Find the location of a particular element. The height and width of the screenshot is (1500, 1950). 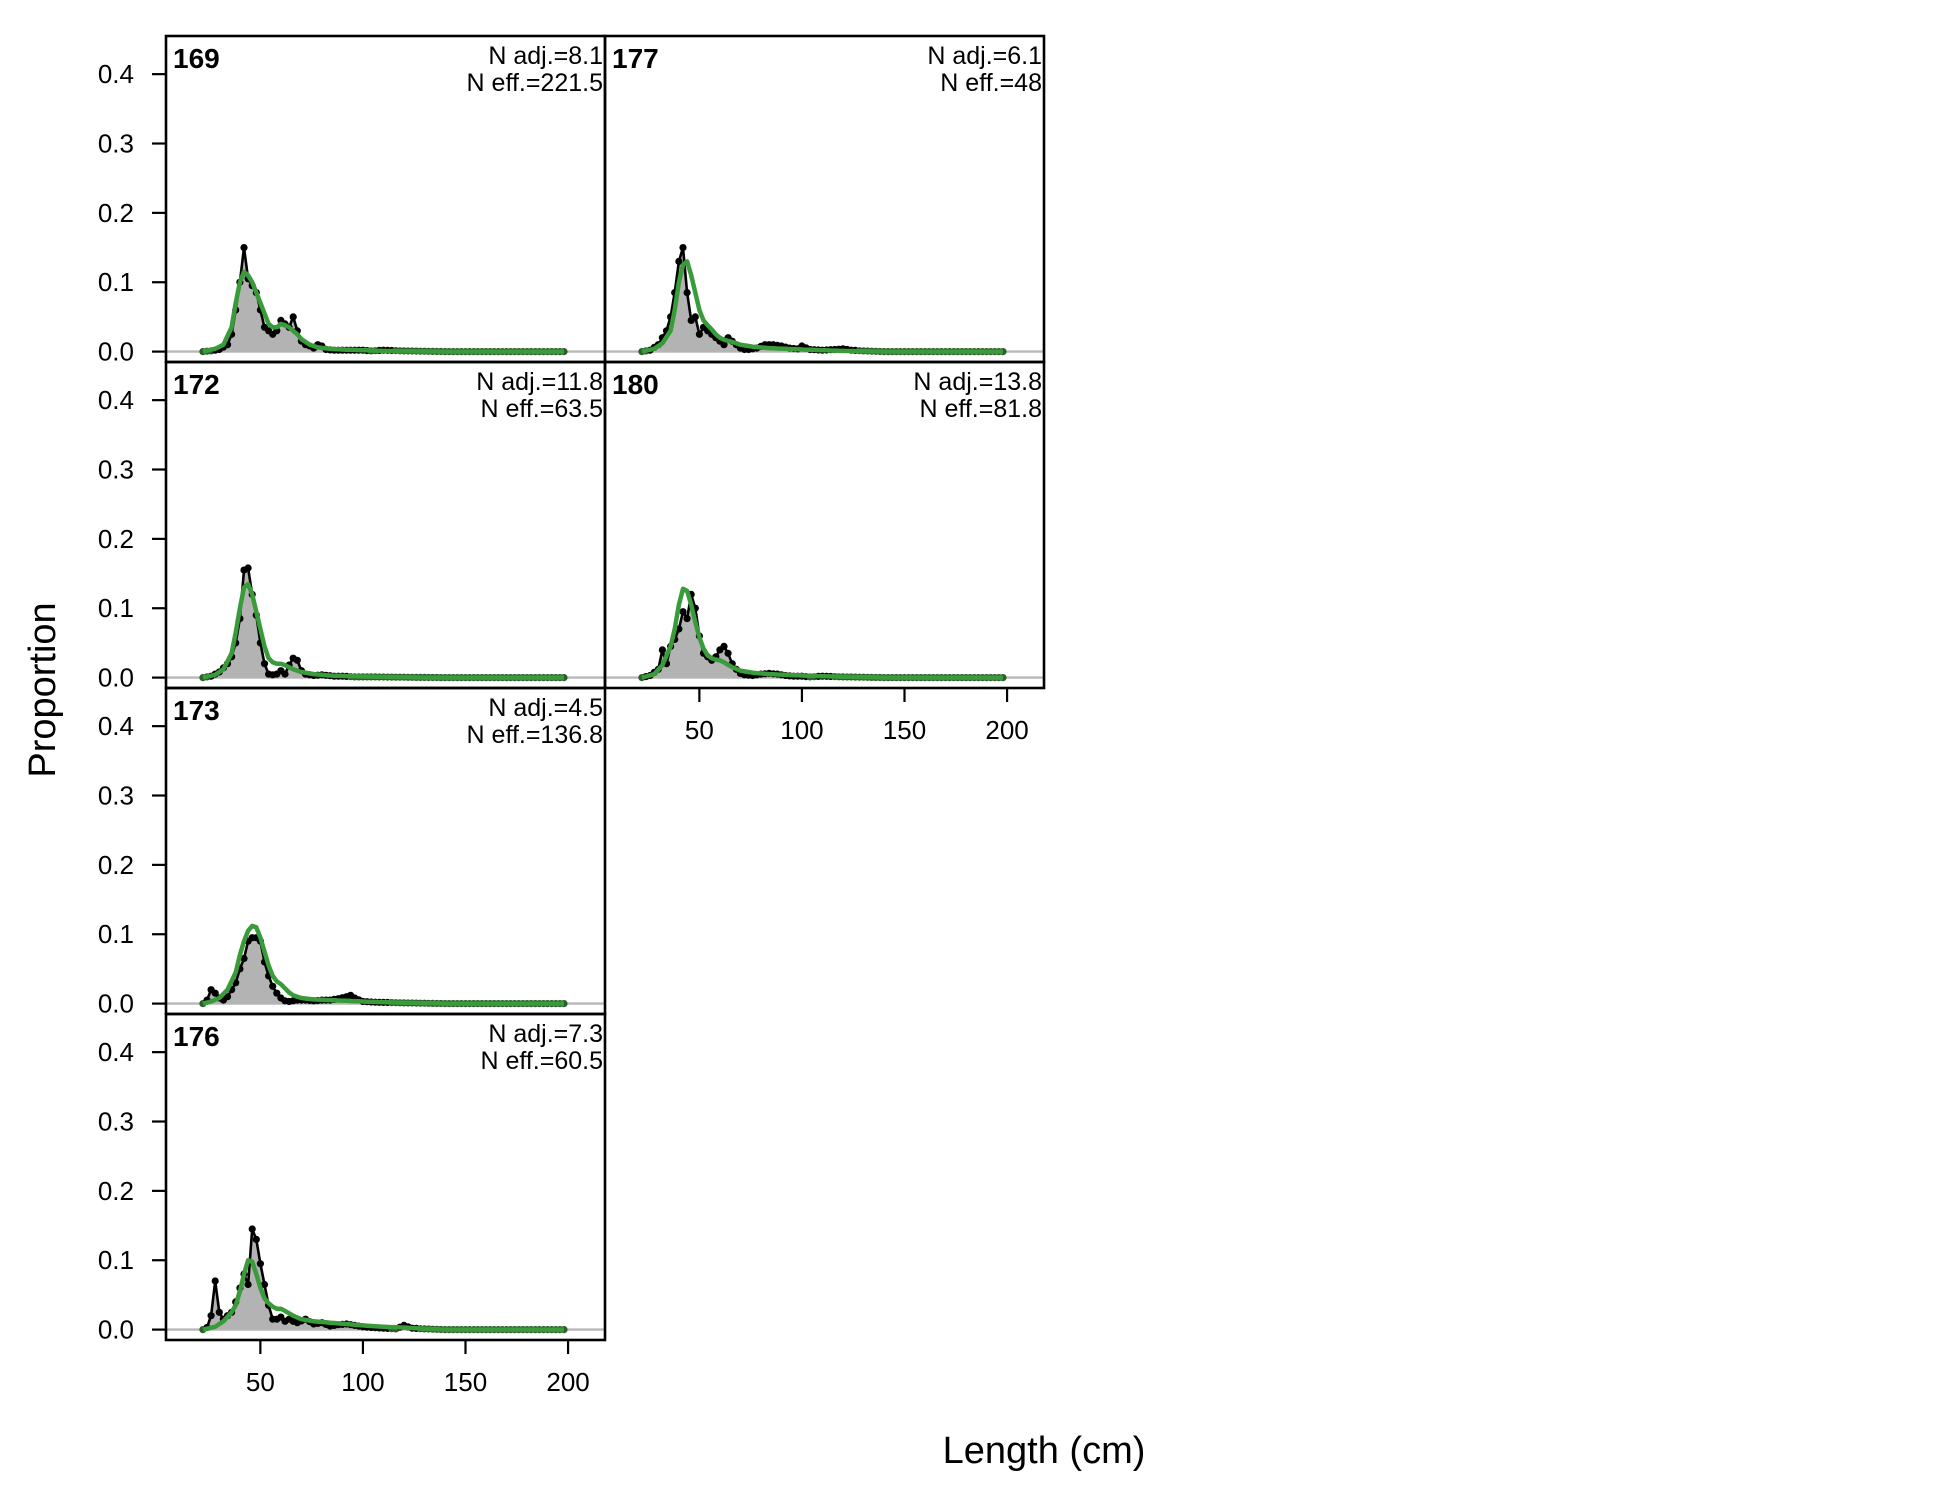

panel-label: 177 is located at coordinates (635, 58).